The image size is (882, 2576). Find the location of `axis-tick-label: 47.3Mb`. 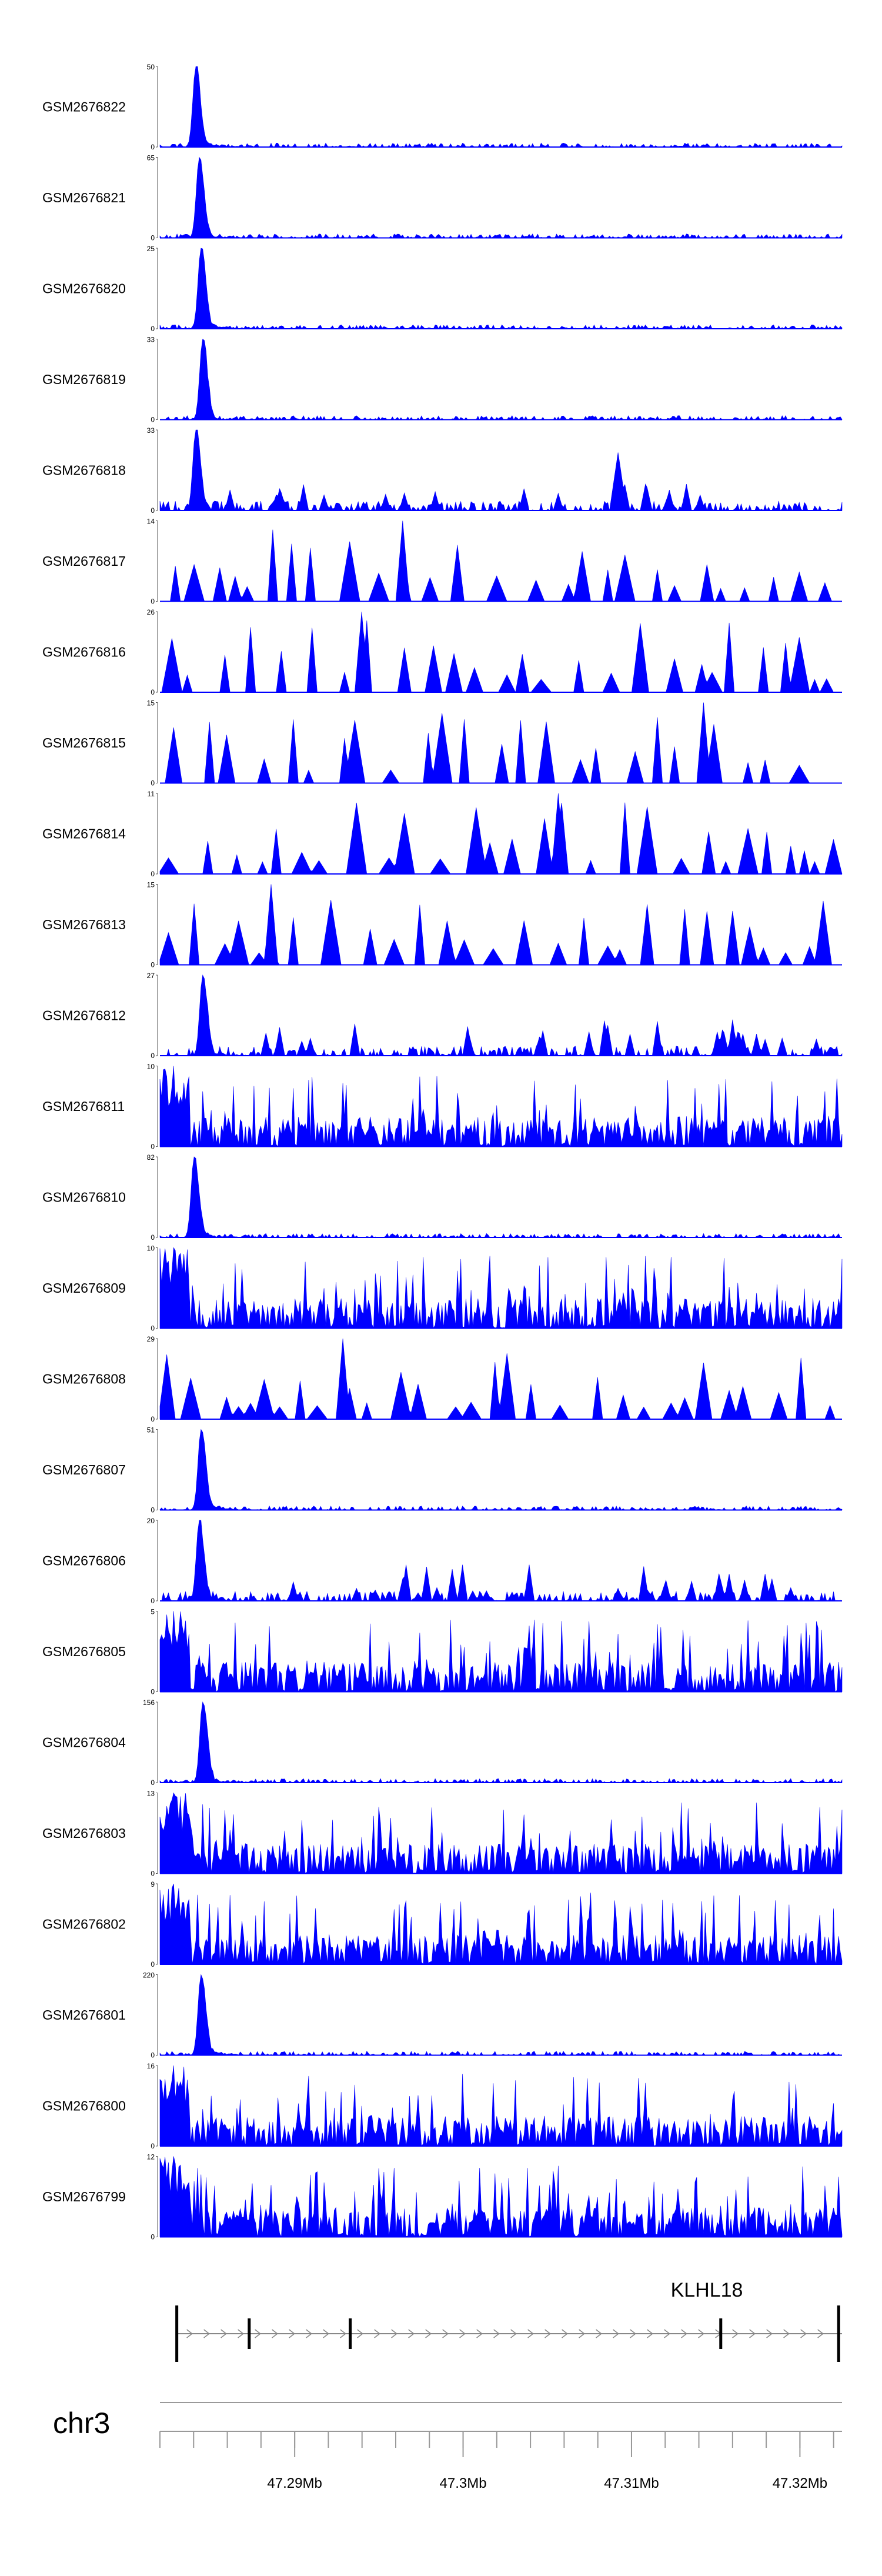

axis-tick-label: 47.3Mb is located at coordinates (463, 2483).